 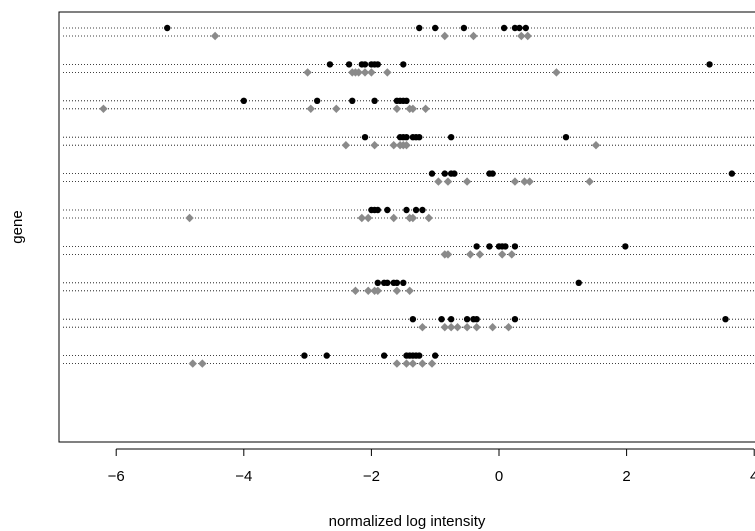 I want to click on x-tick-label: −2, so click(x=371, y=476).